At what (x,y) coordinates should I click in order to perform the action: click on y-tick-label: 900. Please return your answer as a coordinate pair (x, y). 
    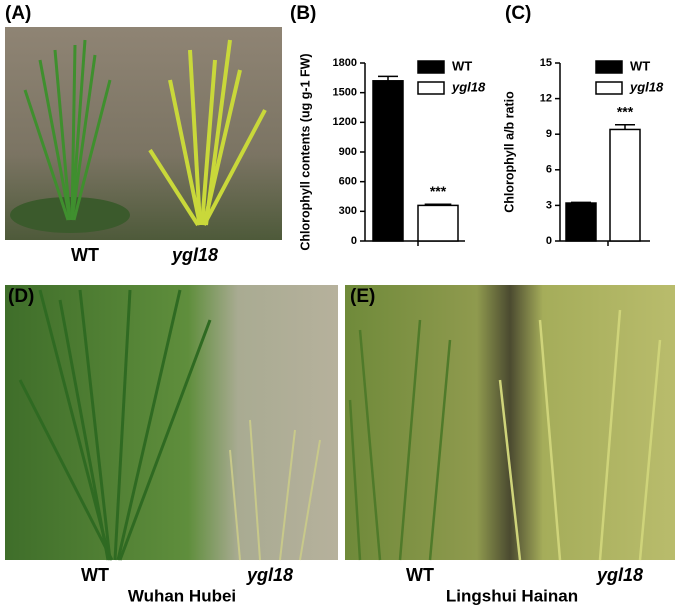
    Looking at the image, I should click on (348, 152).